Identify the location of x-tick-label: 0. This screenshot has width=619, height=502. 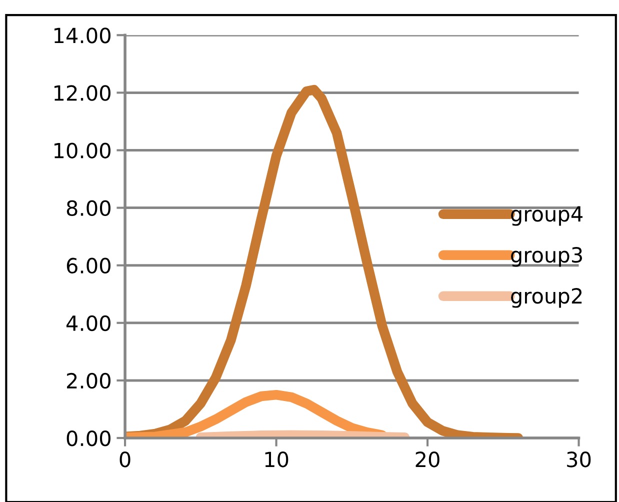
(125, 460).